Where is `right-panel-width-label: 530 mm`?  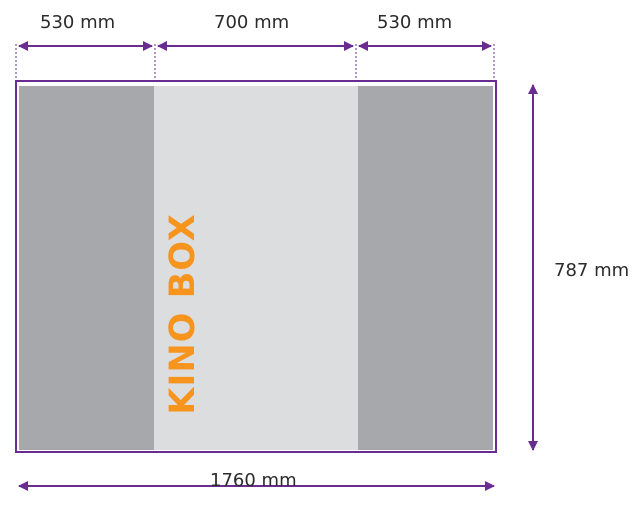 right-panel-width-label: 530 mm is located at coordinates (415, 22).